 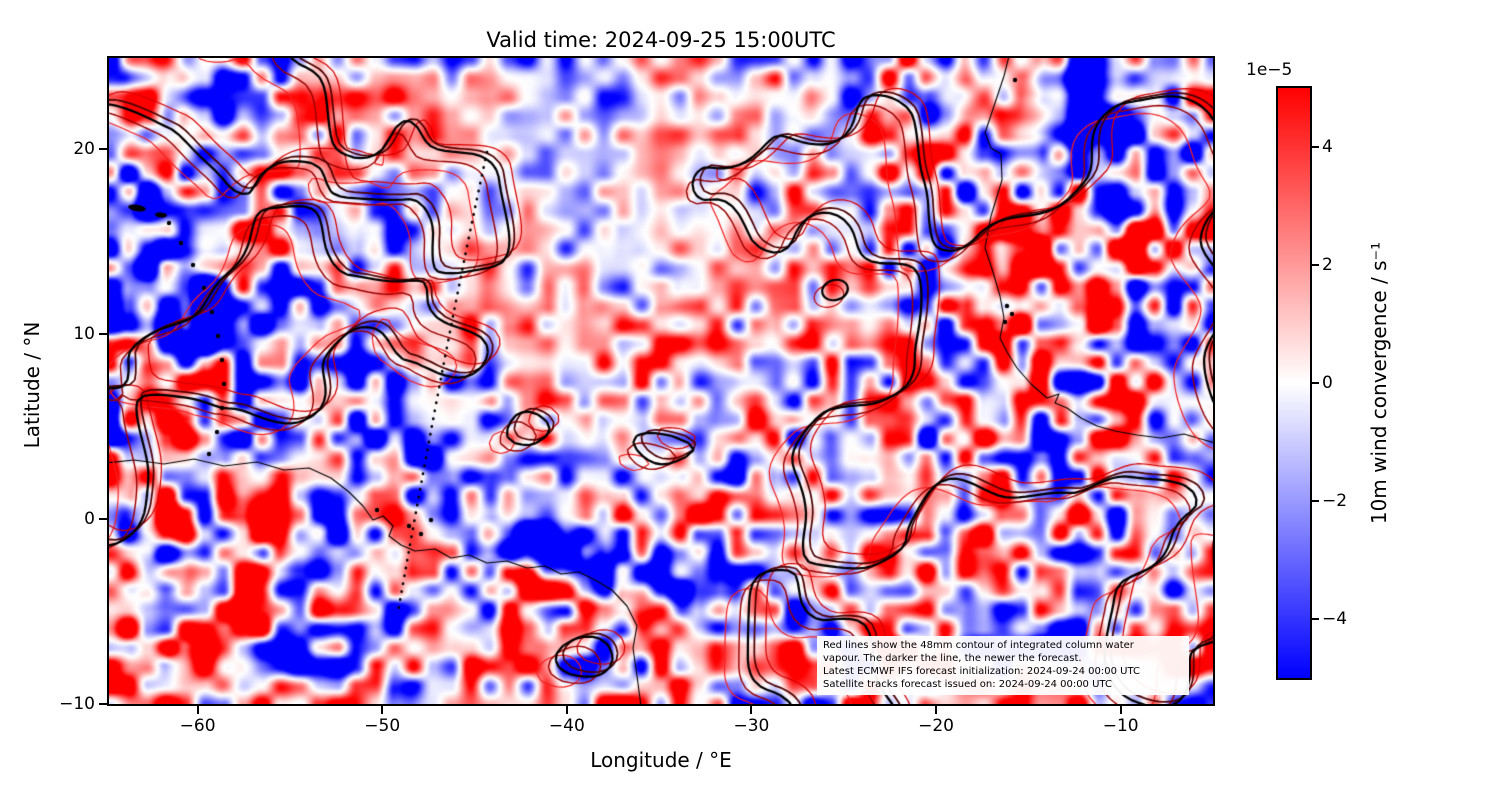 What do you see at coordinates (1327, 383) in the screenshot?
I see `colorbar-tick-label: 0` at bounding box center [1327, 383].